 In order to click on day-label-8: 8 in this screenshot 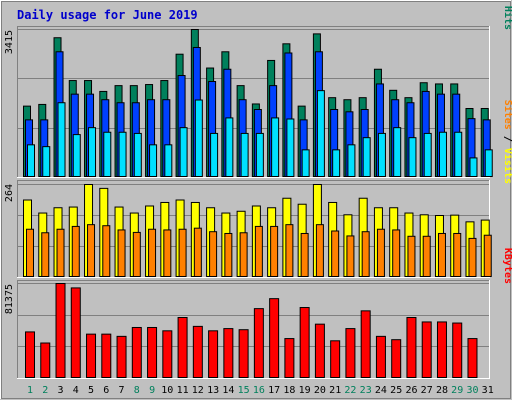, I will do `click(137, 390)`.